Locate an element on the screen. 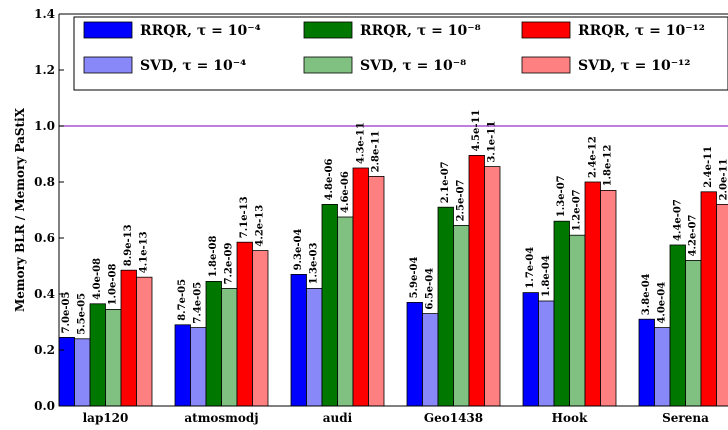 This screenshot has height=430, width=728. x-tick-label: audi is located at coordinates (338, 418).